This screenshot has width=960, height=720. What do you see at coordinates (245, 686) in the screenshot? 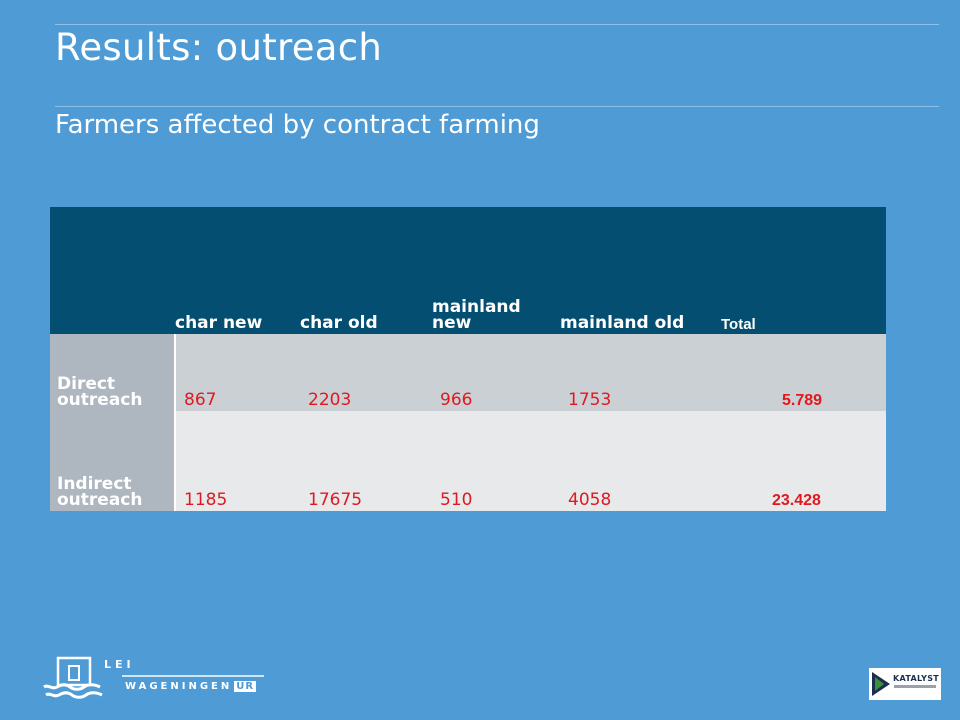
I see `ur-label: UR` at bounding box center [245, 686].